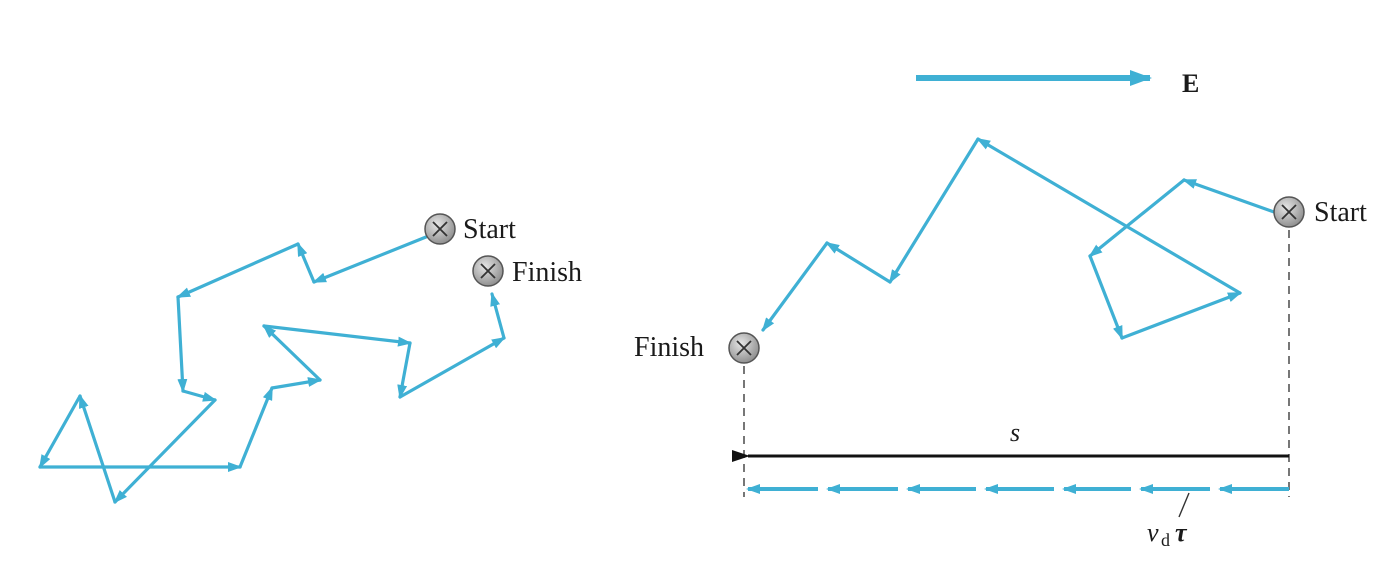 The width and height of the screenshot is (1399, 562). What do you see at coordinates (1190, 83) in the screenshot?
I see `field-label: E` at bounding box center [1190, 83].